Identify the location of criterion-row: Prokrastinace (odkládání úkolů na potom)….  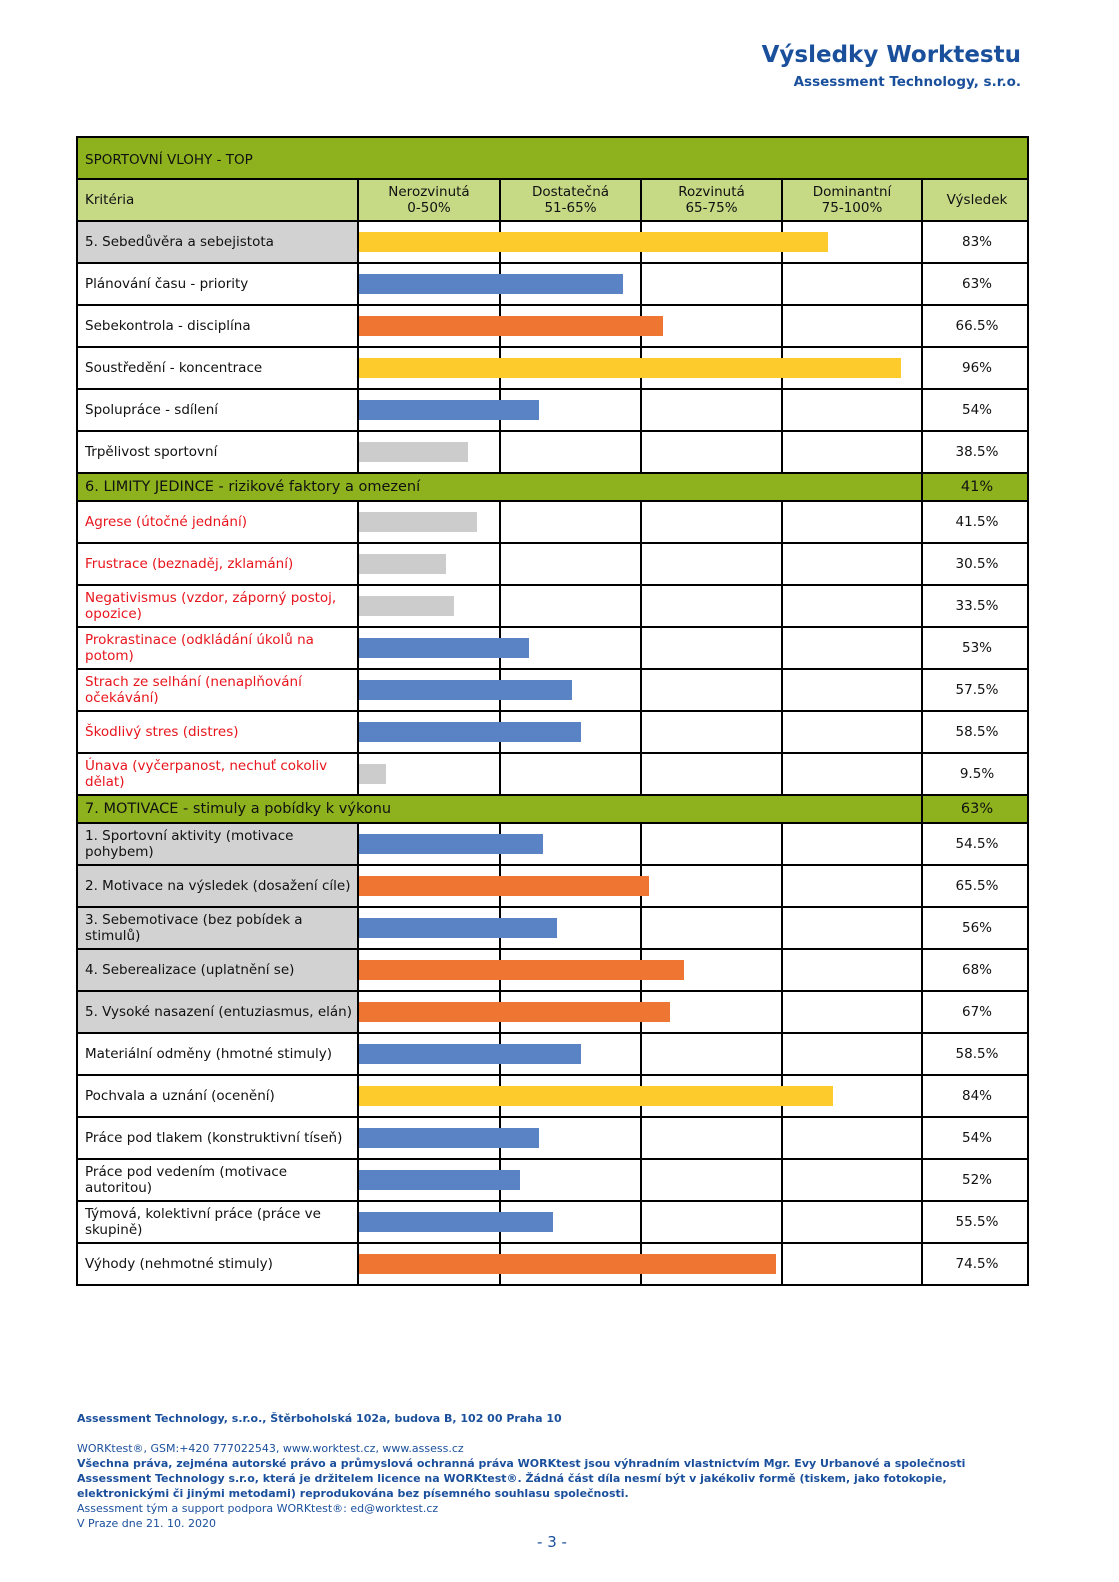
(552, 649).